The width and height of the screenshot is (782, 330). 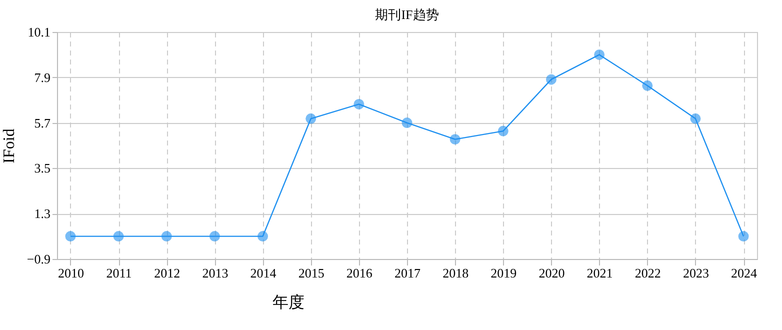 What do you see at coordinates (9, 146) in the screenshot?
I see `y-axis-title: IFoid` at bounding box center [9, 146].